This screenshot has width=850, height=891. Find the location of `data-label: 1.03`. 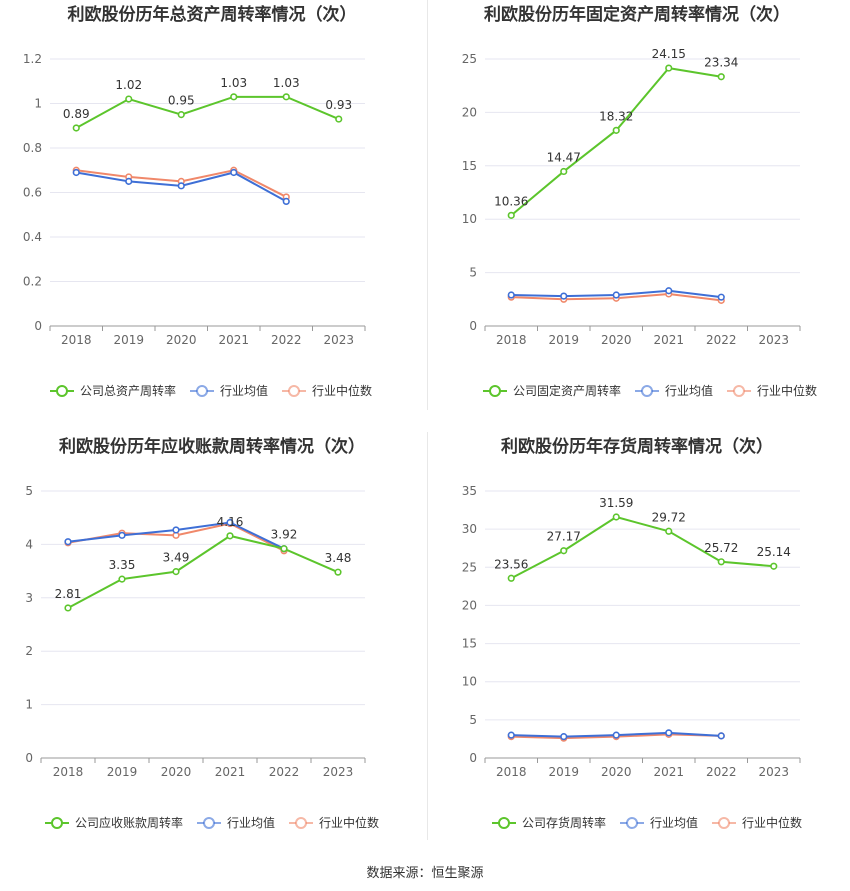

data-label: 1.03 is located at coordinates (233, 83).